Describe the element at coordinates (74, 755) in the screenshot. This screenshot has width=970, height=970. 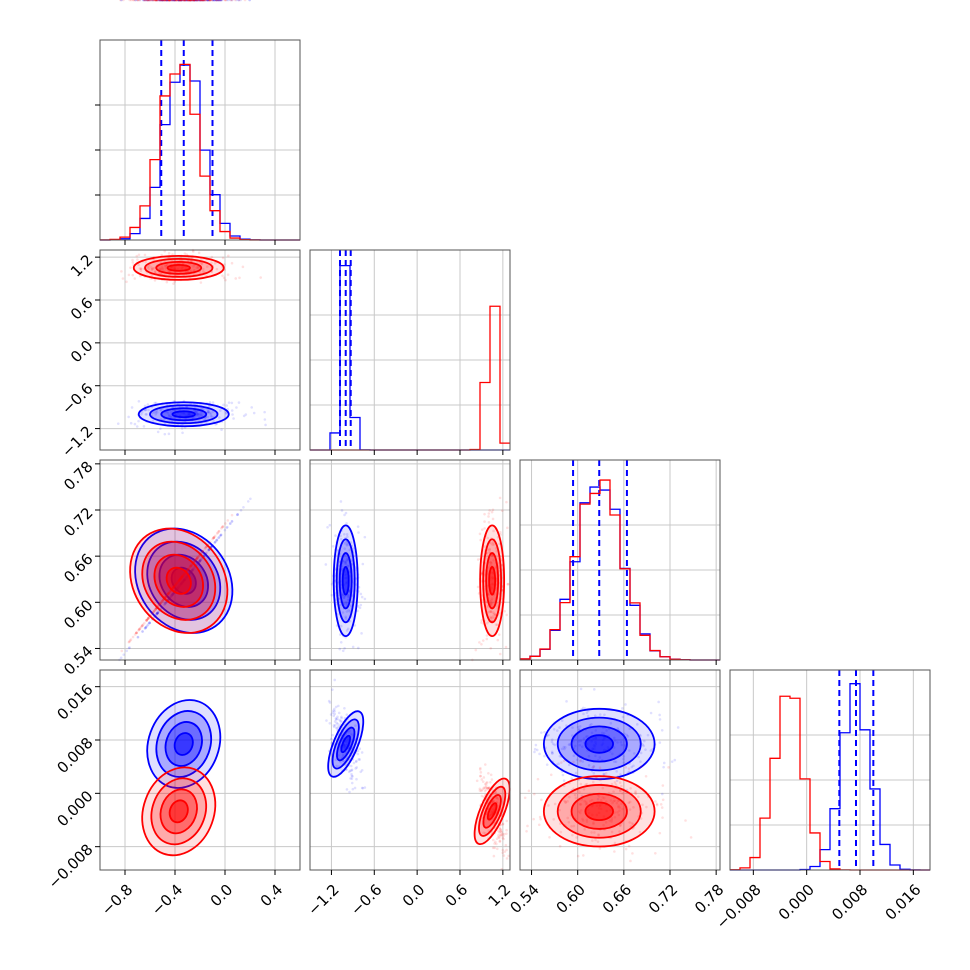
I see `y-tick-label-3-2: 0.008` at that location.